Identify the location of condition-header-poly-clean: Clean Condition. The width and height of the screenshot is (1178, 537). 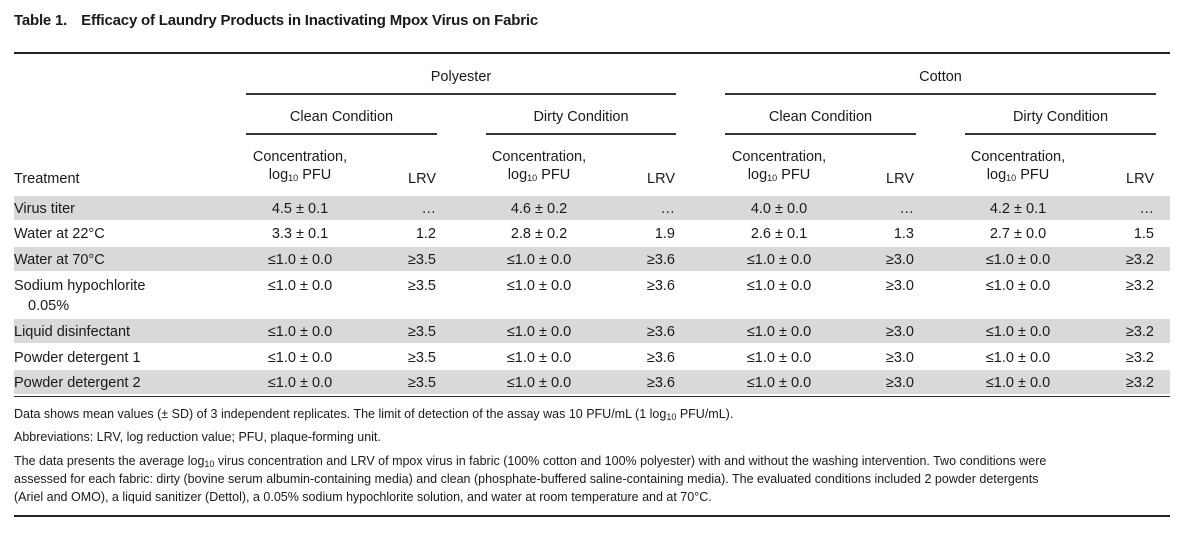
(341, 117).